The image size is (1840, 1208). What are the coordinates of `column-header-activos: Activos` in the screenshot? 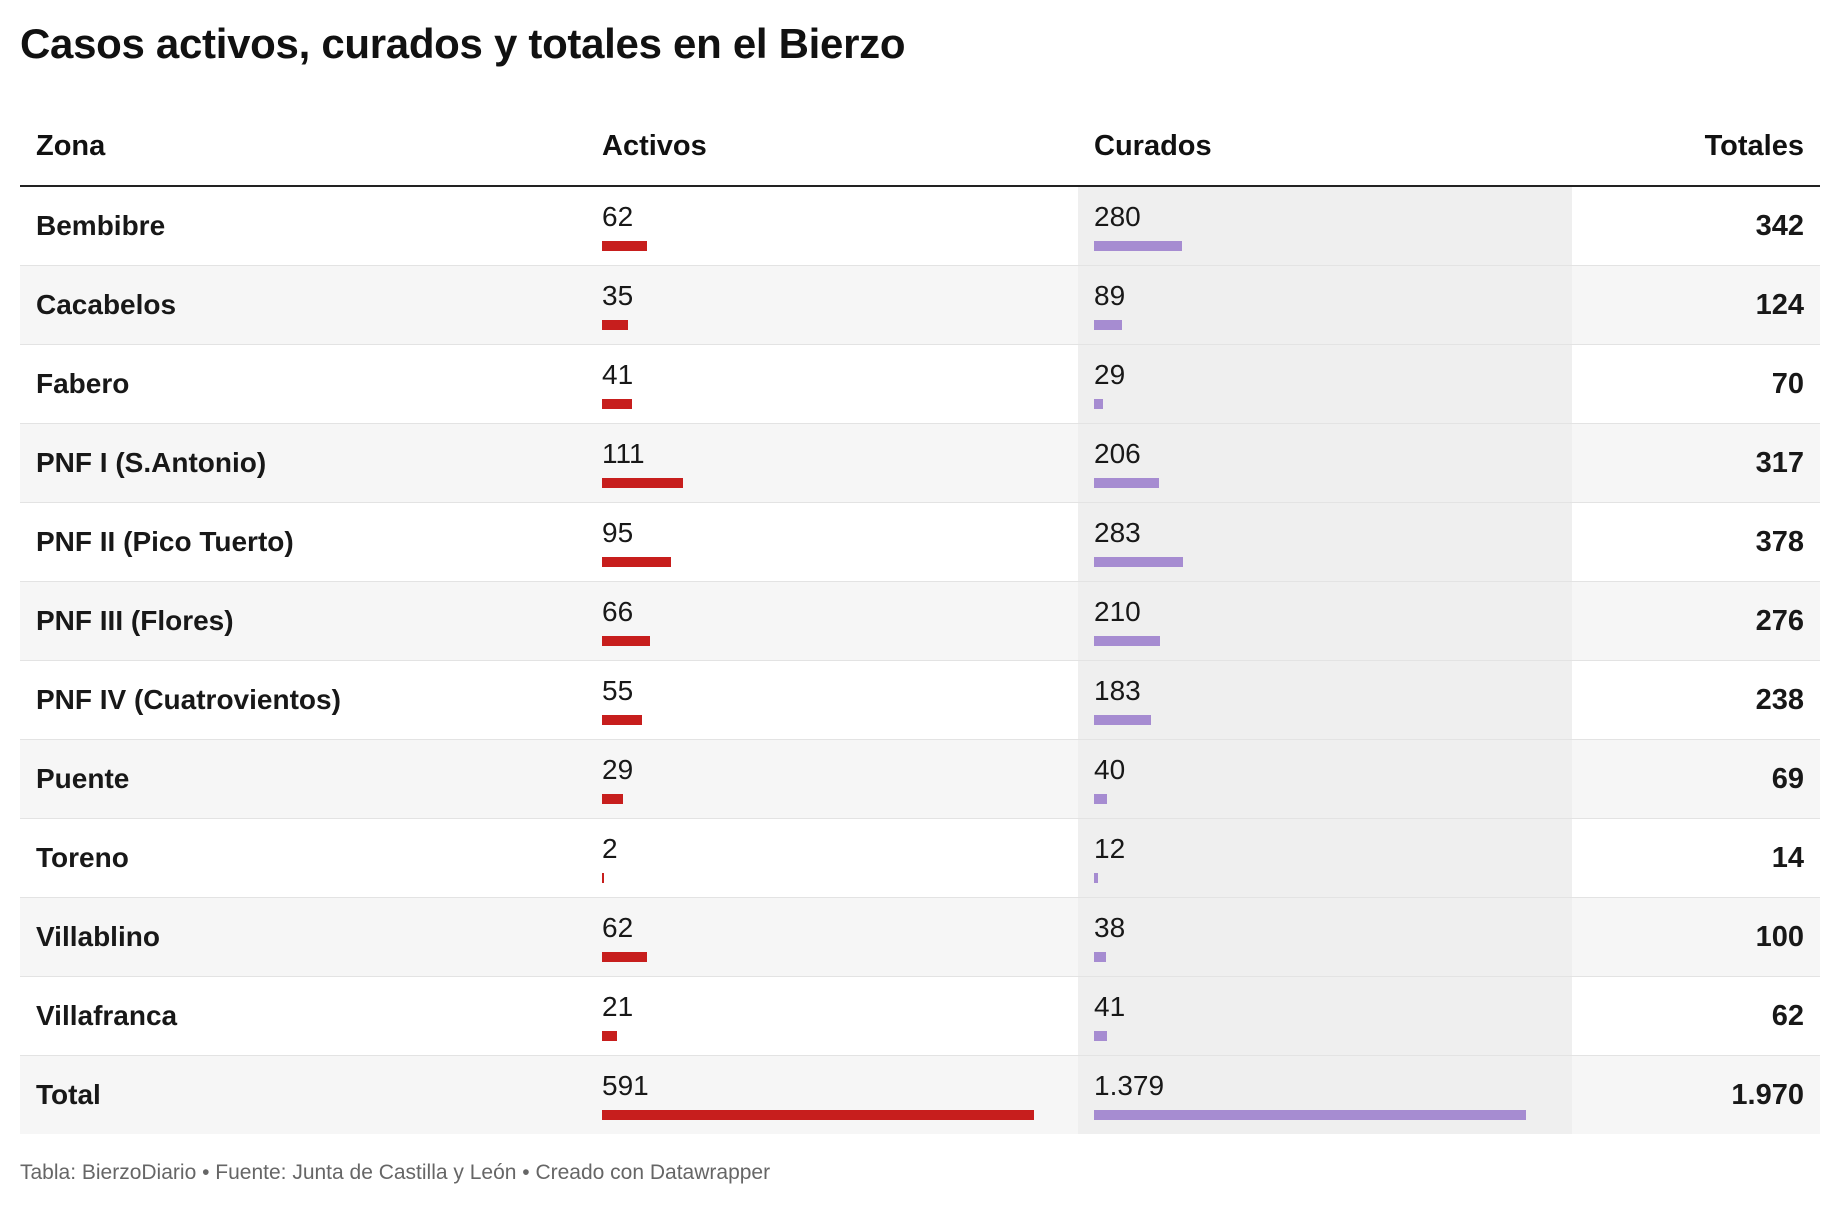 It's located at (832, 147).